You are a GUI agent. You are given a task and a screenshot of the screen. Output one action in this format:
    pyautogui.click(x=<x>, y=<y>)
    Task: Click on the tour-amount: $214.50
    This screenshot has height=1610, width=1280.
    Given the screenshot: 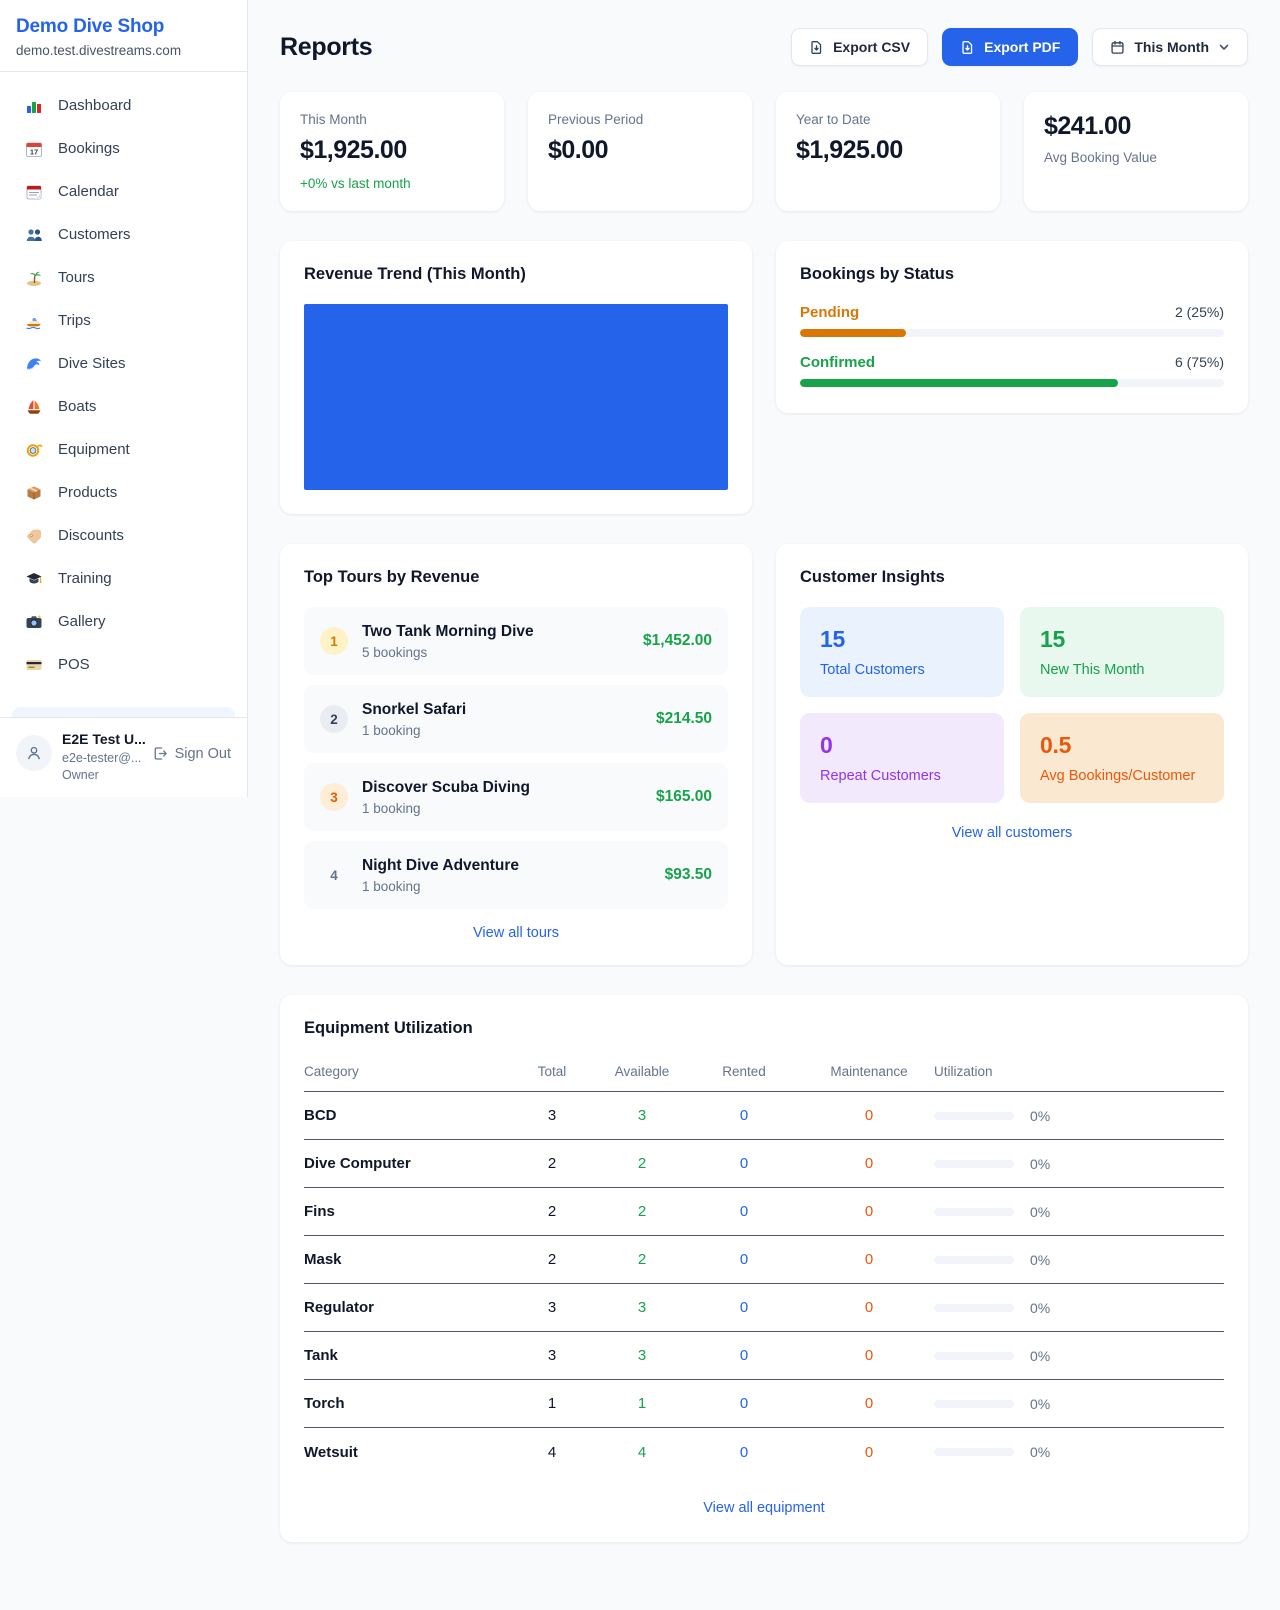 What is the action you would take?
    pyautogui.click(x=683, y=718)
    